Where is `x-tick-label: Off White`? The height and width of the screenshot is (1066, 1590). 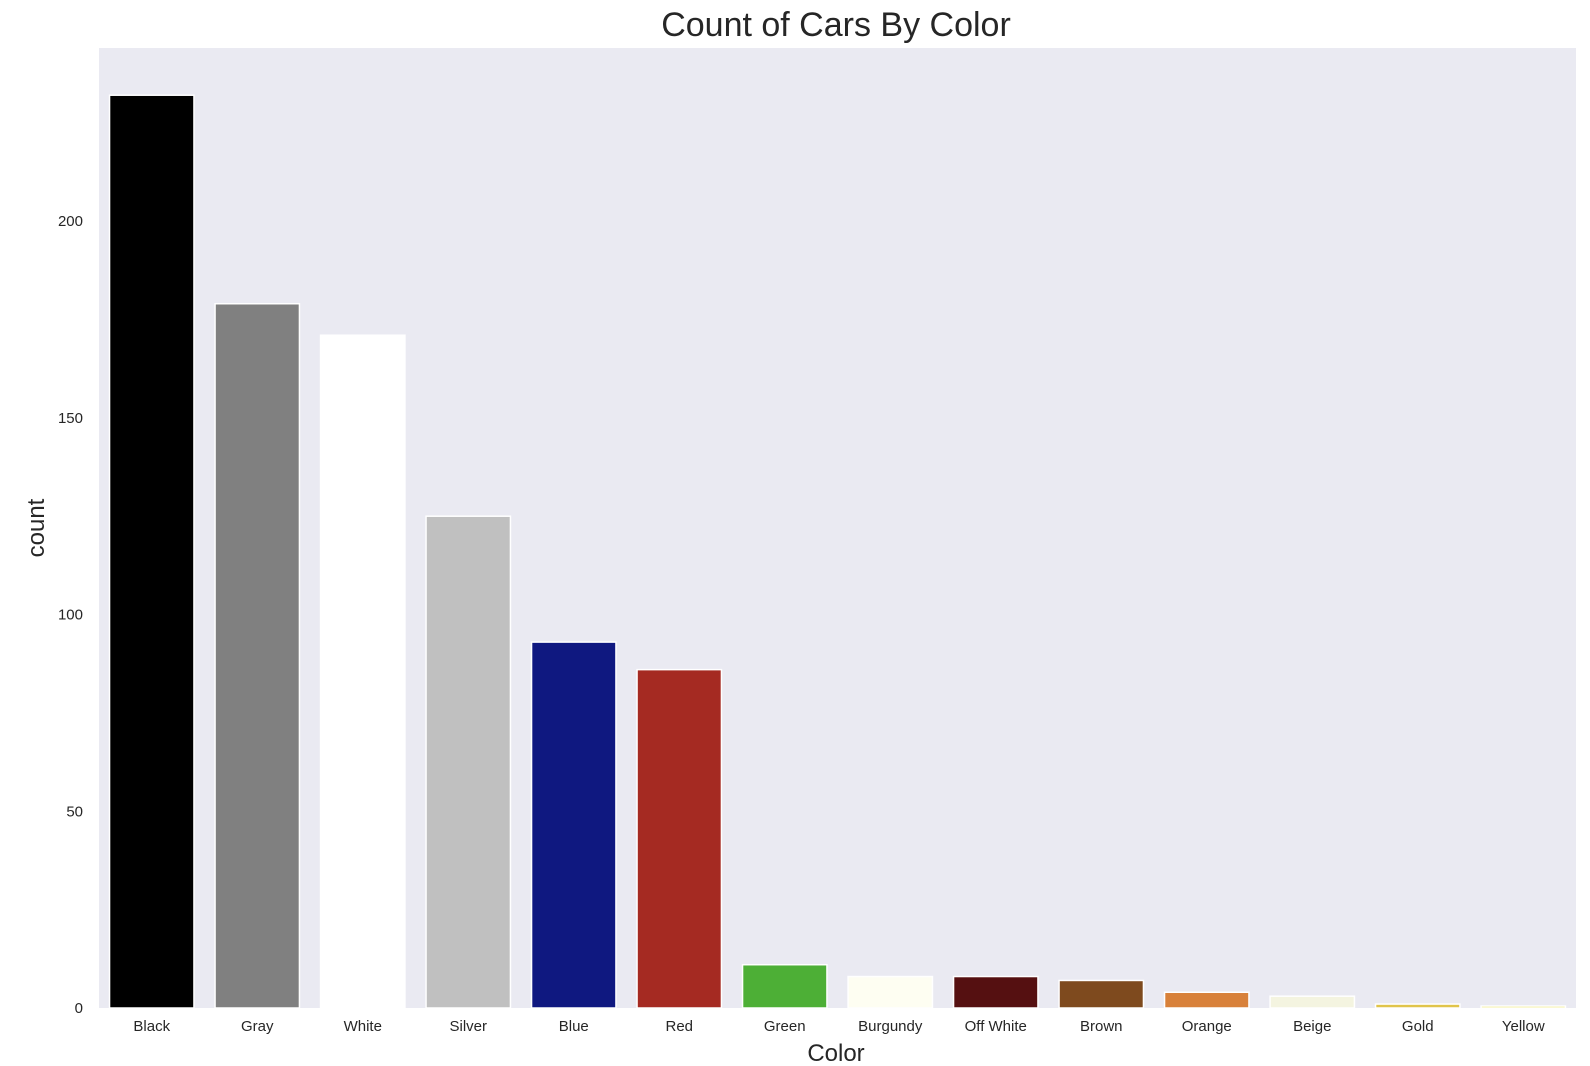 x-tick-label: Off White is located at coordinates (996, 1026).